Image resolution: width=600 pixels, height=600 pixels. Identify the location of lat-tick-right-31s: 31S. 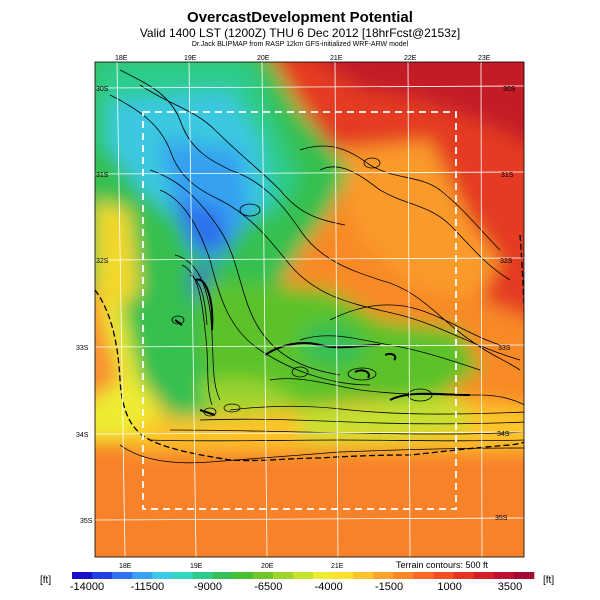
(507, 175).